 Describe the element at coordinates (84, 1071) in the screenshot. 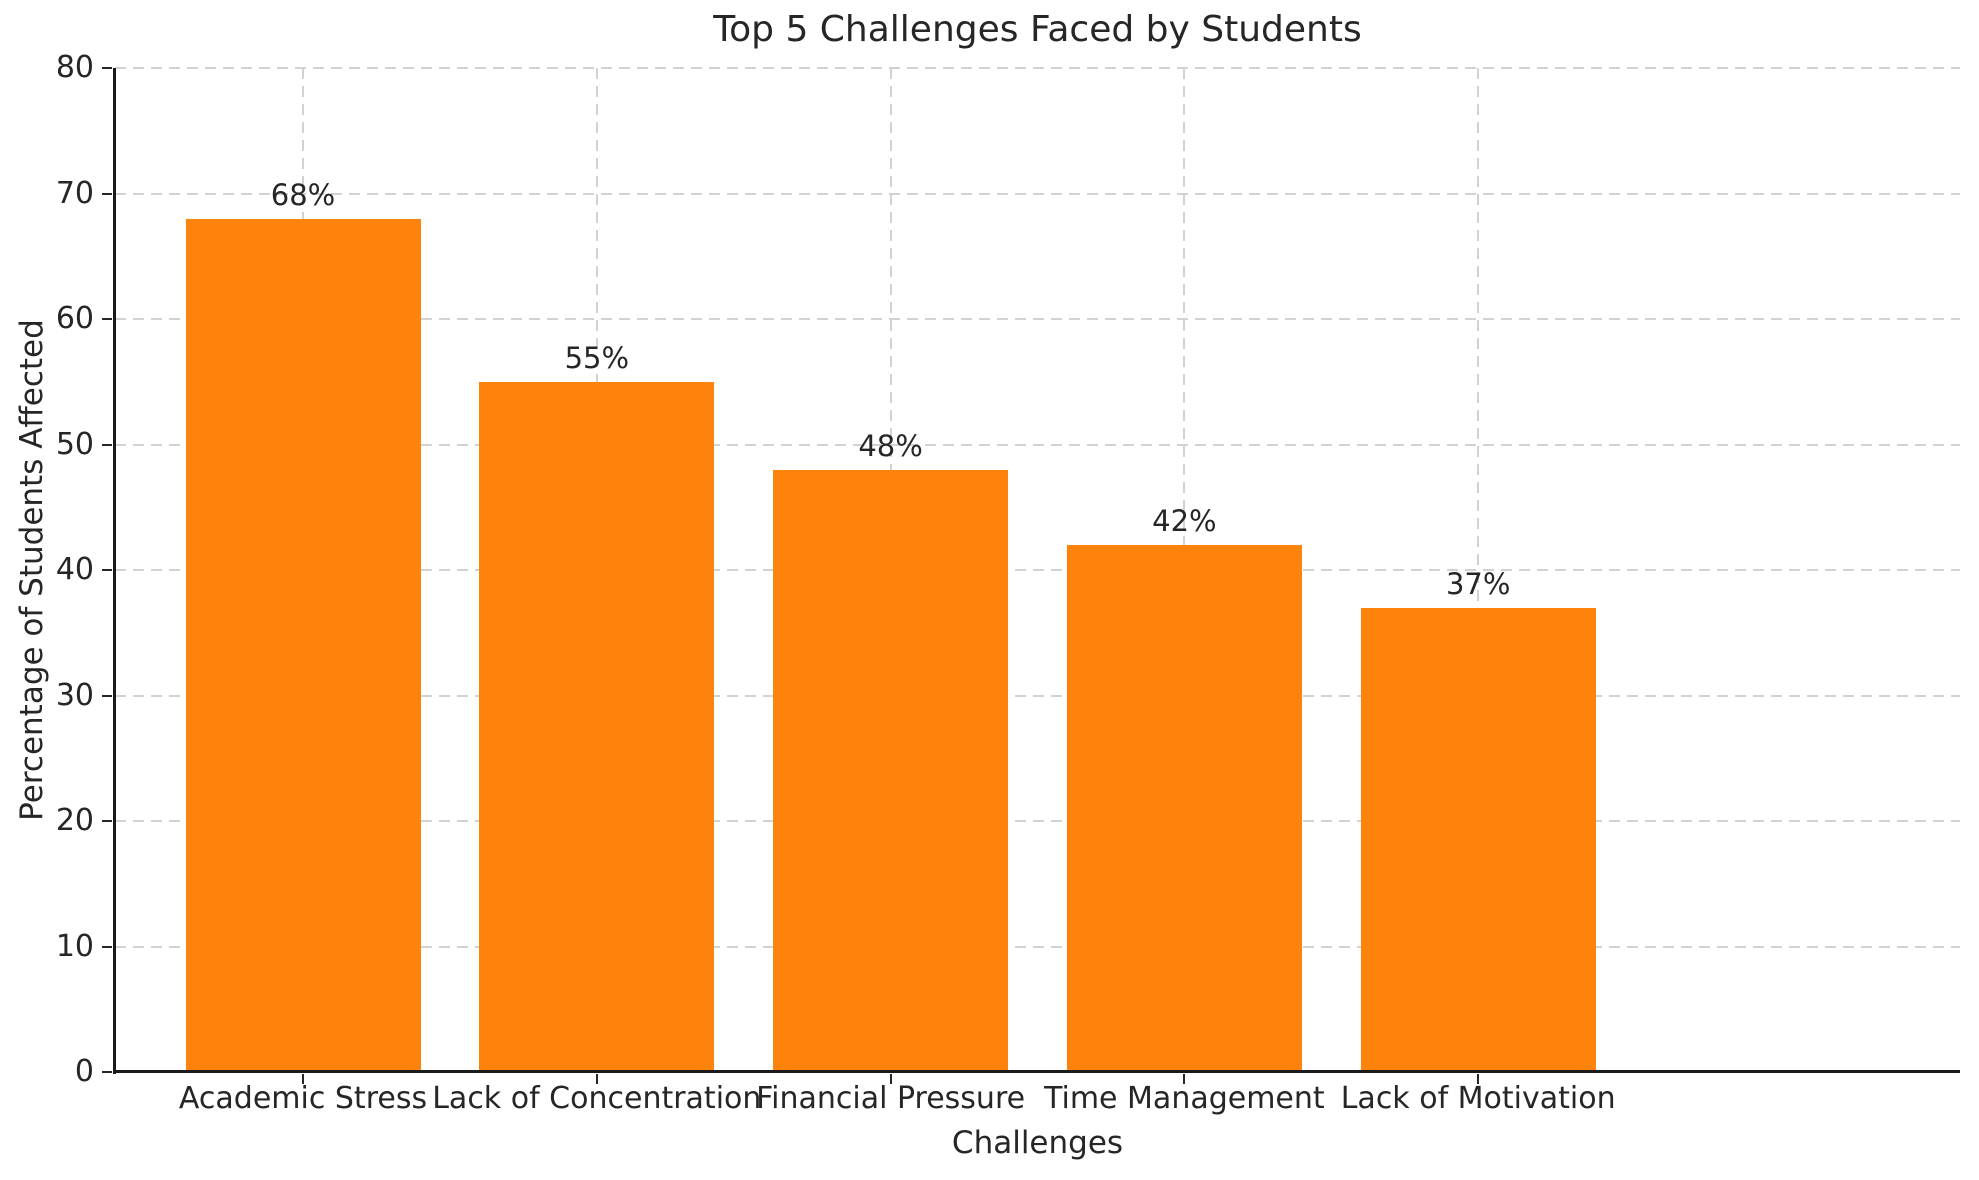

I see `y-tick-label: 0` at that location.